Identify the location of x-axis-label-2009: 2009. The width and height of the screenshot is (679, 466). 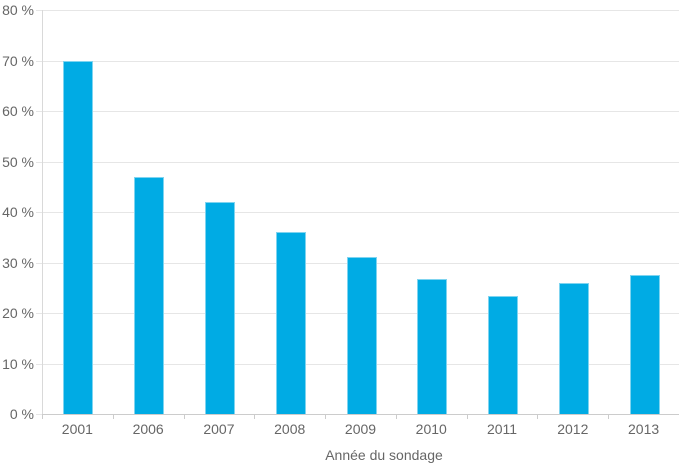
(360, 429).